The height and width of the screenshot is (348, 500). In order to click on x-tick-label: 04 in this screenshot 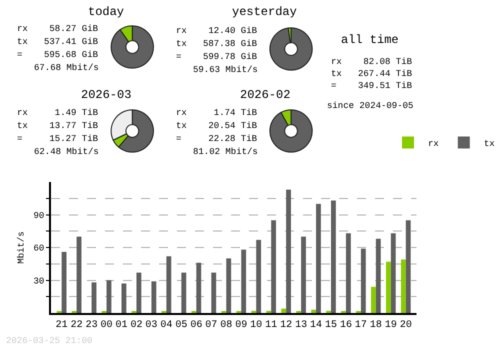, I will do `click(166, 325)`.